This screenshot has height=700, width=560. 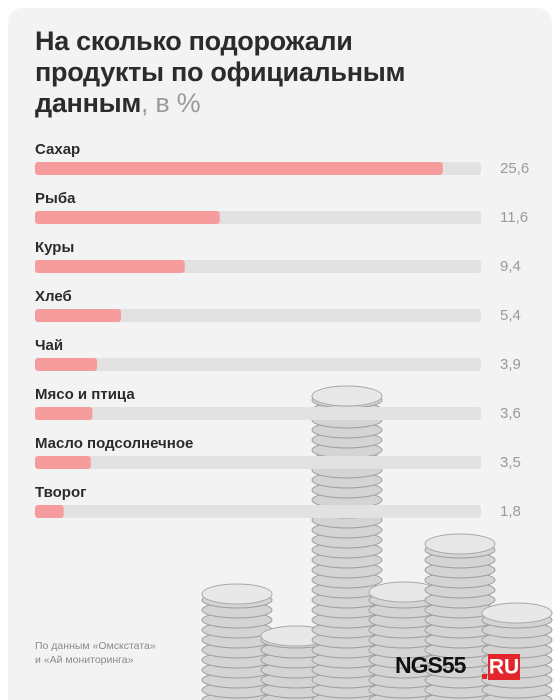 What do you see at coordinates (53, 296) in the screenshot?
I see `category-label: Хлеб` at bounding box center [53, 296].